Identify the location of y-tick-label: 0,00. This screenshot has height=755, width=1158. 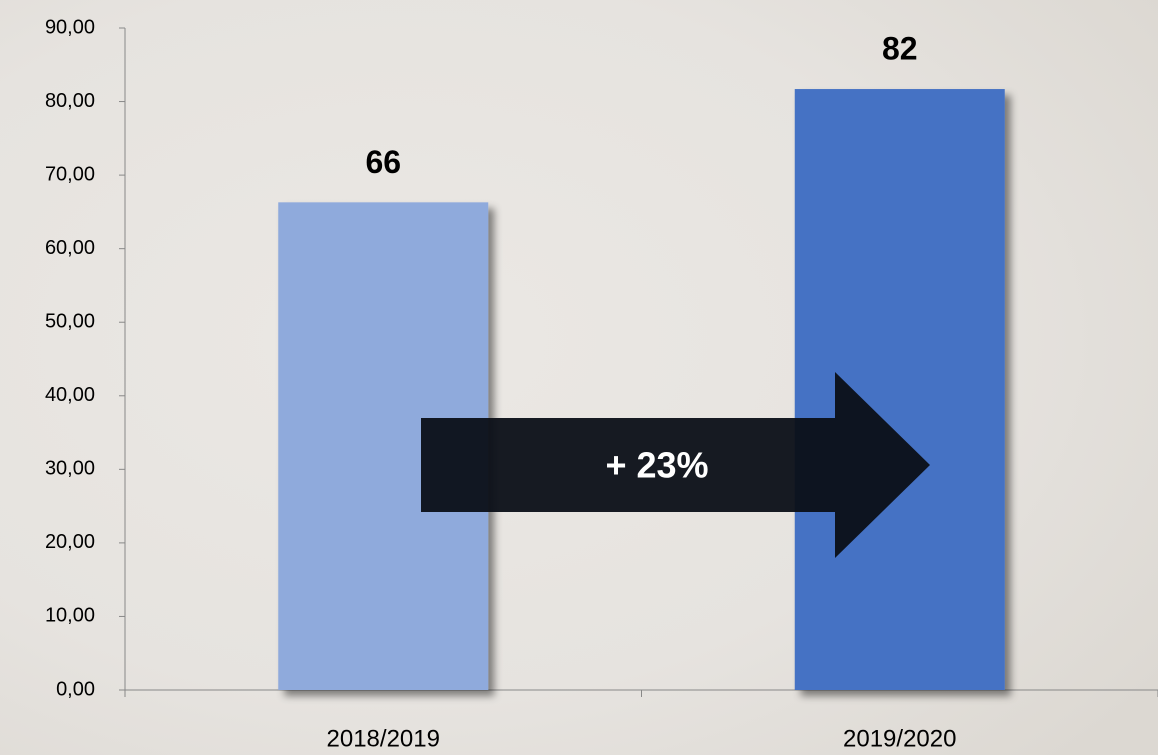
(75, 689).